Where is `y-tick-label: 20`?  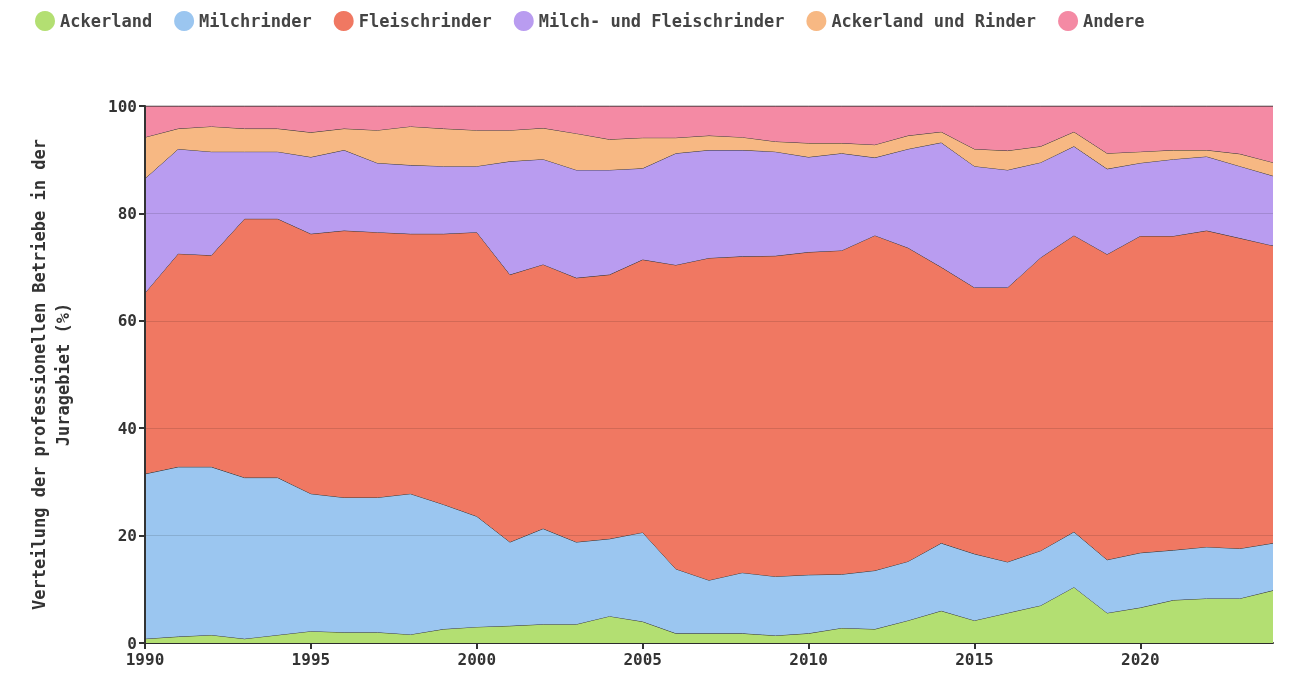 y-tick-label: 20 is located at coordinates (127, 536).